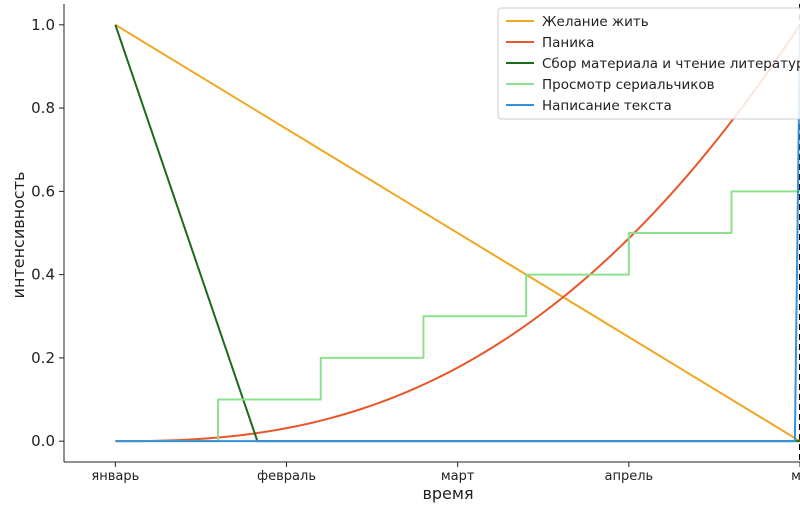  What do you see at coordinates (18, 235) in the screenshot?
I see `y-axis-label: интенсивность` at bounding box center [18, 235].